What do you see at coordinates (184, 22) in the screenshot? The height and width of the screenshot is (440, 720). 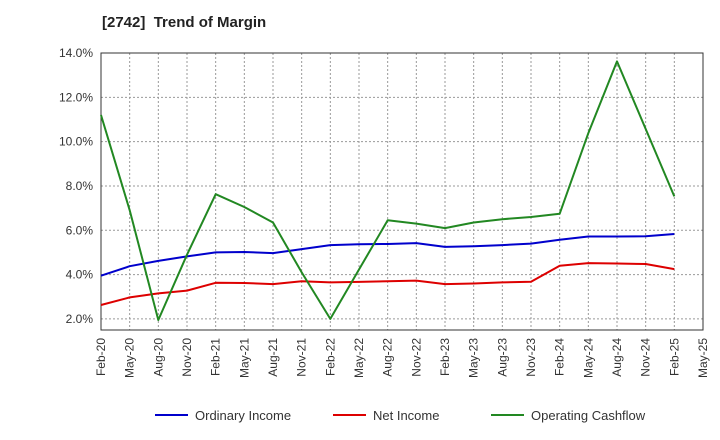 I see `chart-title: [2742] Trend of Margin` at bounding box center [184, 22].